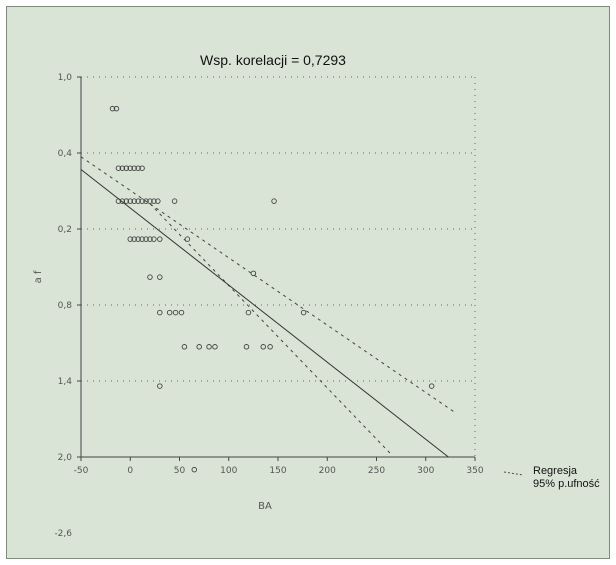 This screenshot has width=616, height=565. I want to click on x-tick-label: 200, so click(327, 471).